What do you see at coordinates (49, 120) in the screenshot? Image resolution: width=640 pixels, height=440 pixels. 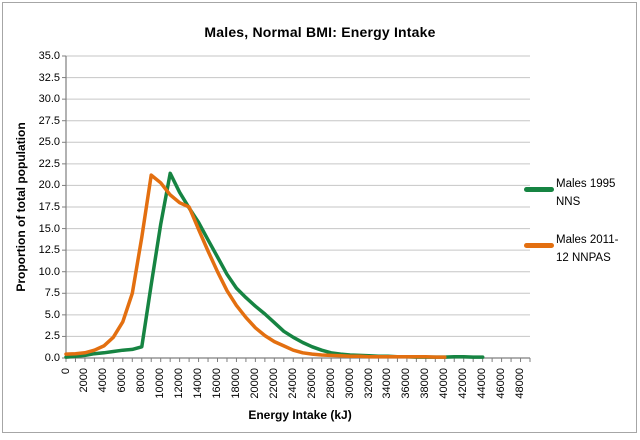 I see `y-tick-label: 27.5` at bounding box center [49, 120].